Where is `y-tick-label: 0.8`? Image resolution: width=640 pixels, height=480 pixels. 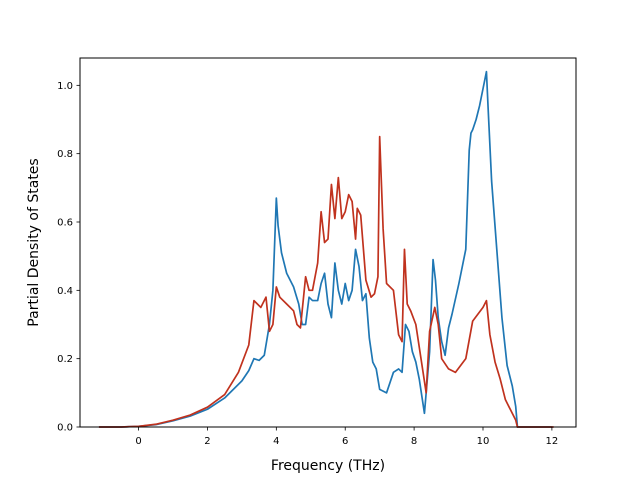
y-tick-label: 0.8 is located at coordinates (65, 154).